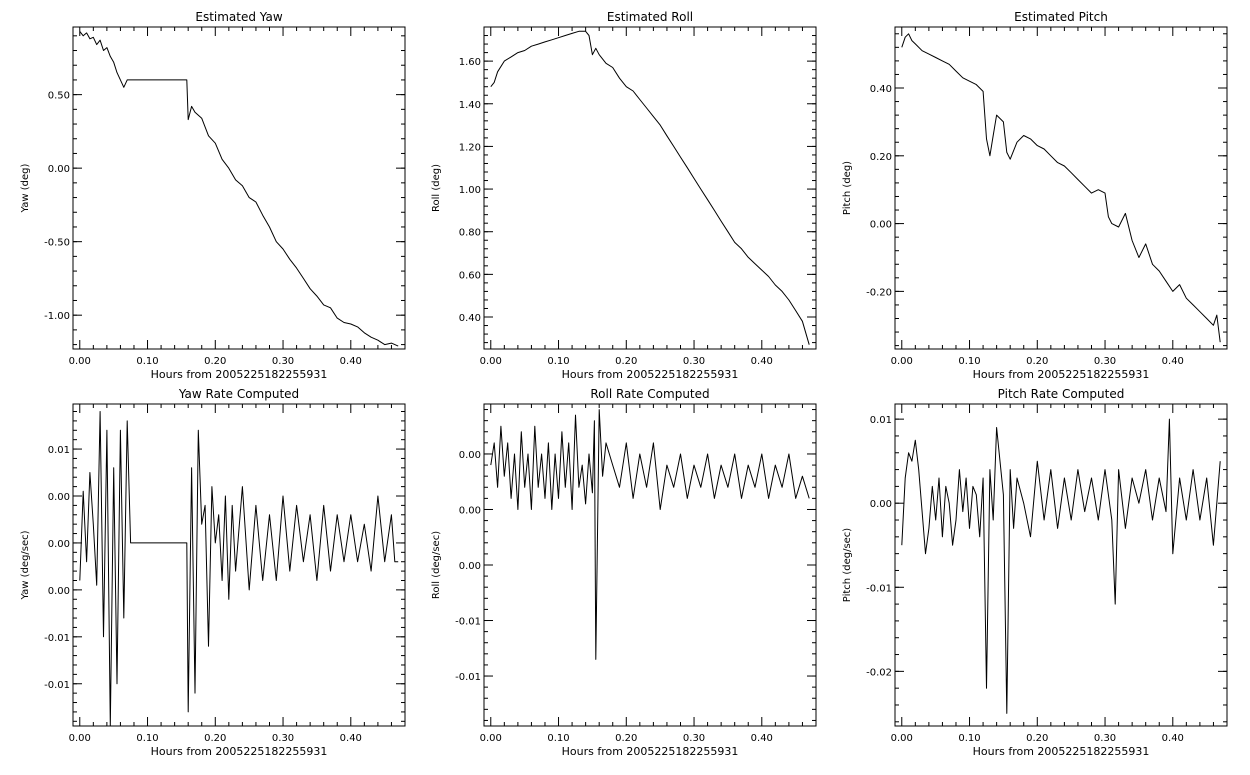 This screenshot has width=1250, height=775. I want to click on y-tick-label: 0.60, so click(470, 275).